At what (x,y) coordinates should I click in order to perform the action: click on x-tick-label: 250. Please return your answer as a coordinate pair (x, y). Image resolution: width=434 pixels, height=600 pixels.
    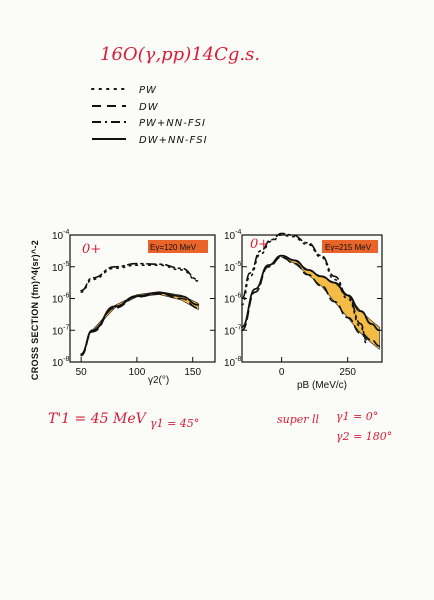
    Looking at the image, I should click on (347, 372).